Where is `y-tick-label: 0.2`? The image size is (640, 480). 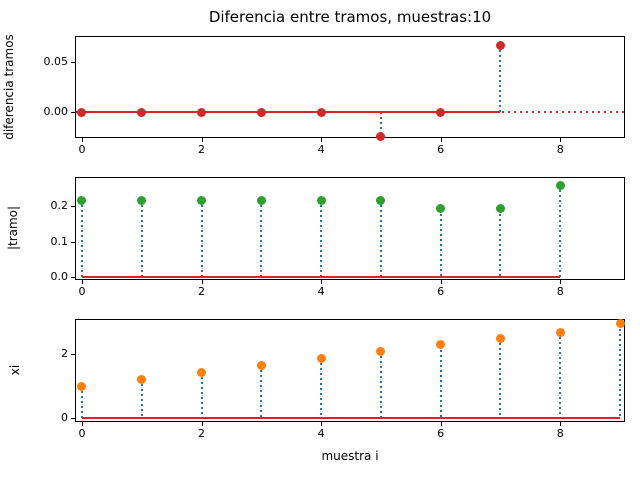 y-tick-label: 0.2 is located at coordinates (59, 206).